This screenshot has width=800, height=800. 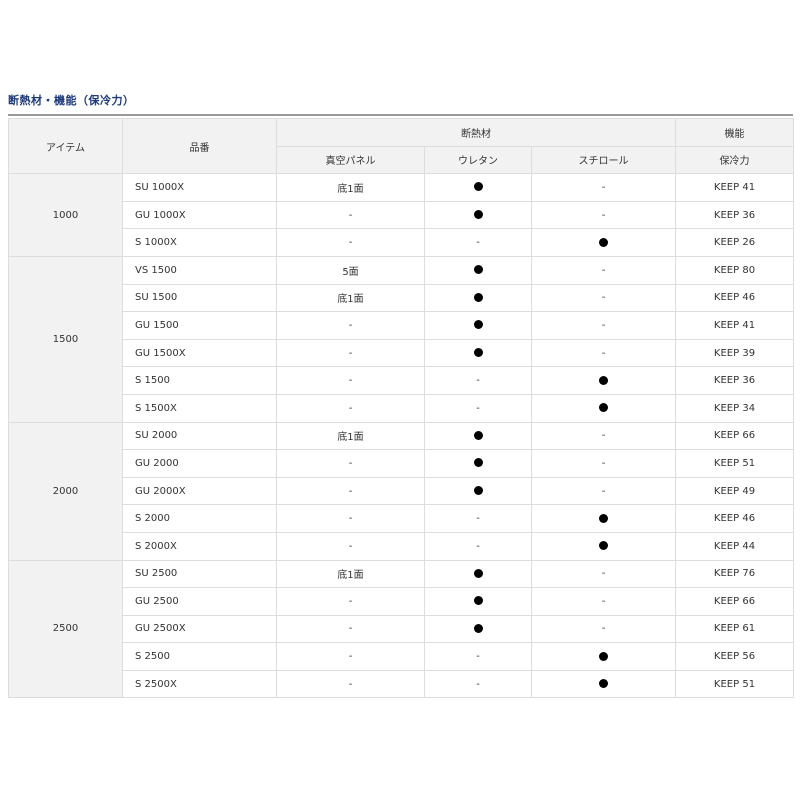 I want to click on table-row: S 1000X - - KEEP 26, so click(x=401, y=242).